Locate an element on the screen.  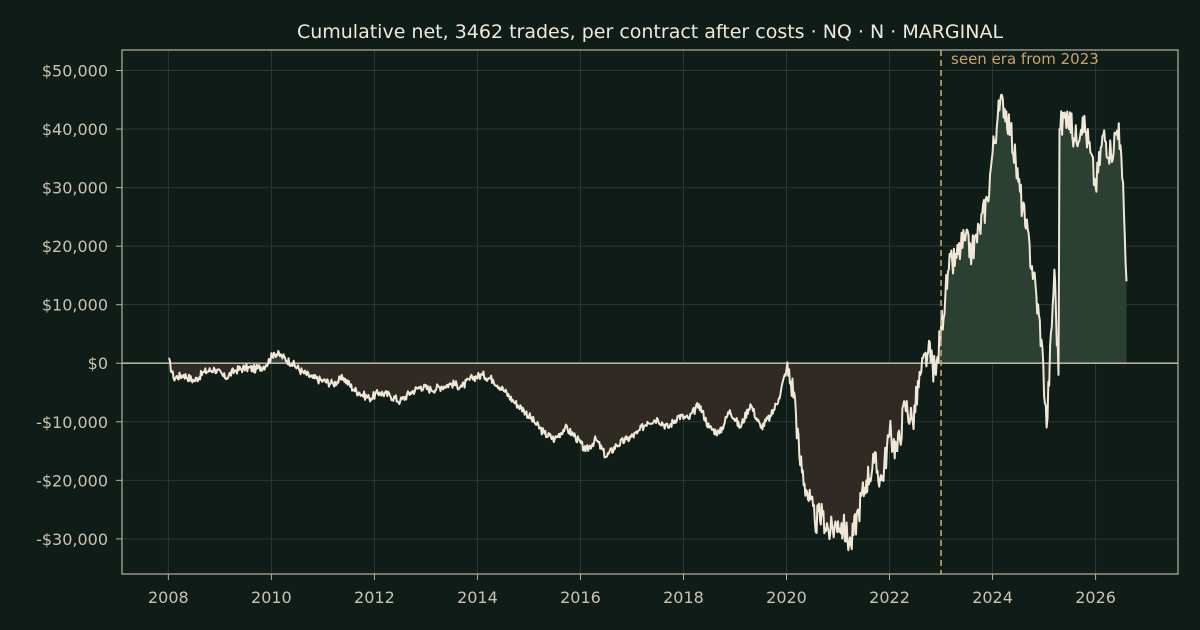
y-tick-label: $30,000 is located at coordinates (75, 188).